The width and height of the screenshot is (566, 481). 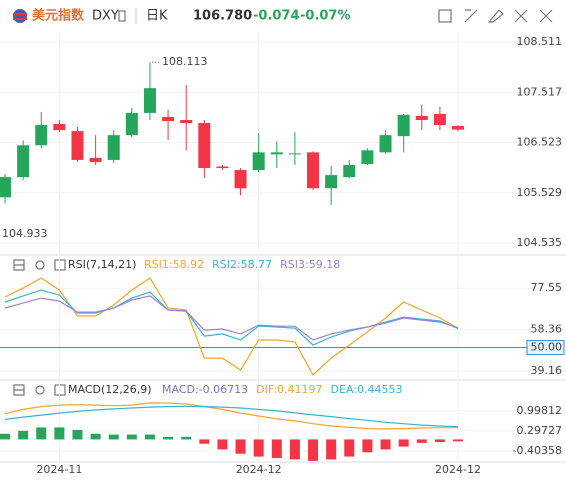 I want to click on toolbar, so click(x=495, y=16).